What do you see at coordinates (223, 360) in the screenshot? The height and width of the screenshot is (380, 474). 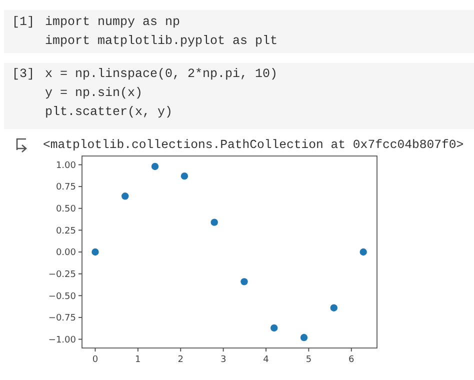 I see `x-tick-label: 3` at bounding box center [223, 360].